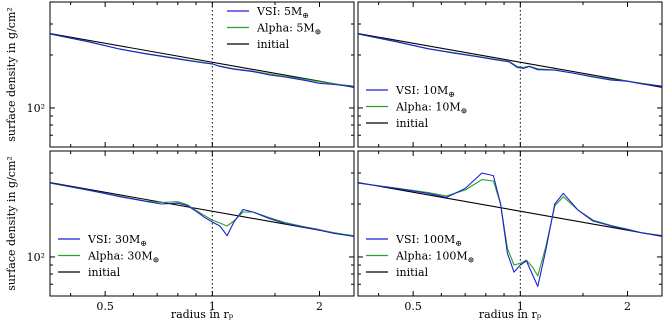 This screenshot has height=322, width=670. I want to click on legend: VSI: 10M⊕ Alpha: 10M⊕initial, so click(416, 107).